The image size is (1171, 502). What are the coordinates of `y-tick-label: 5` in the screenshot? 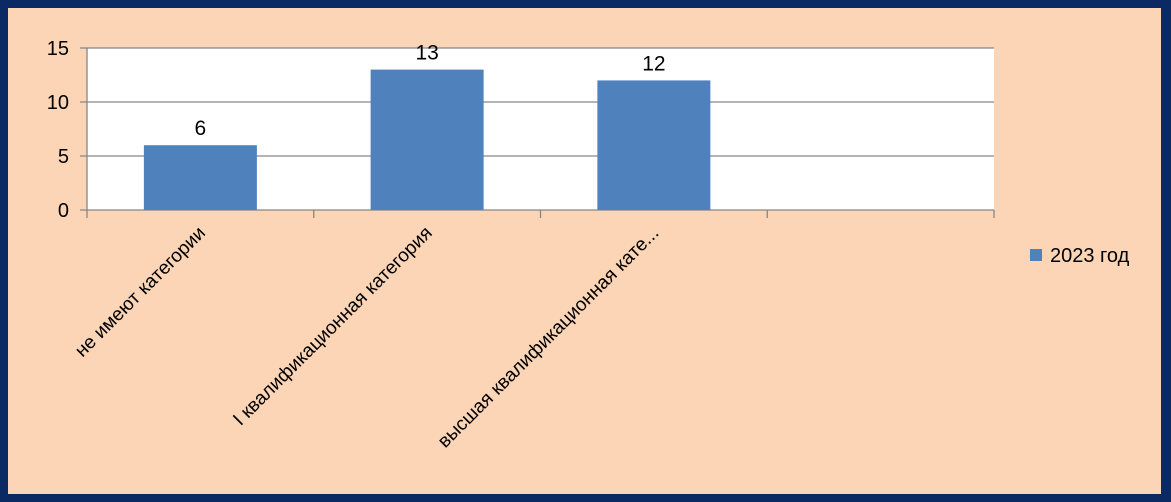 It's located at (63, 157).